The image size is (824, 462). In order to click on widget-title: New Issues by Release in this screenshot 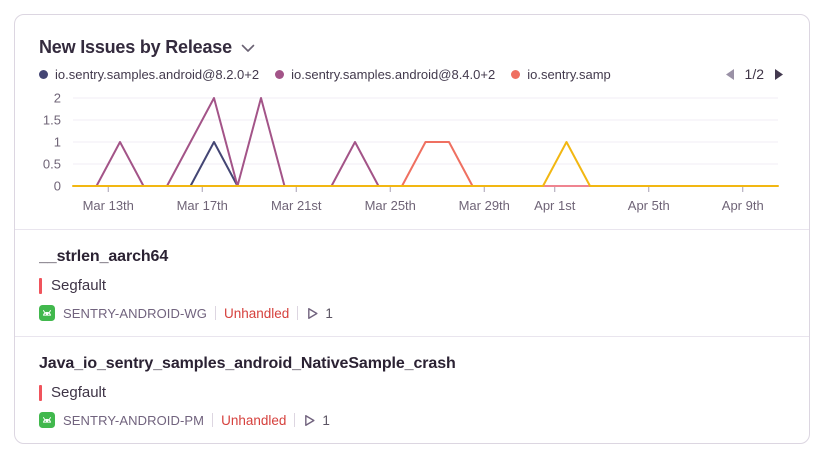, I will do `click(135, 46)`.